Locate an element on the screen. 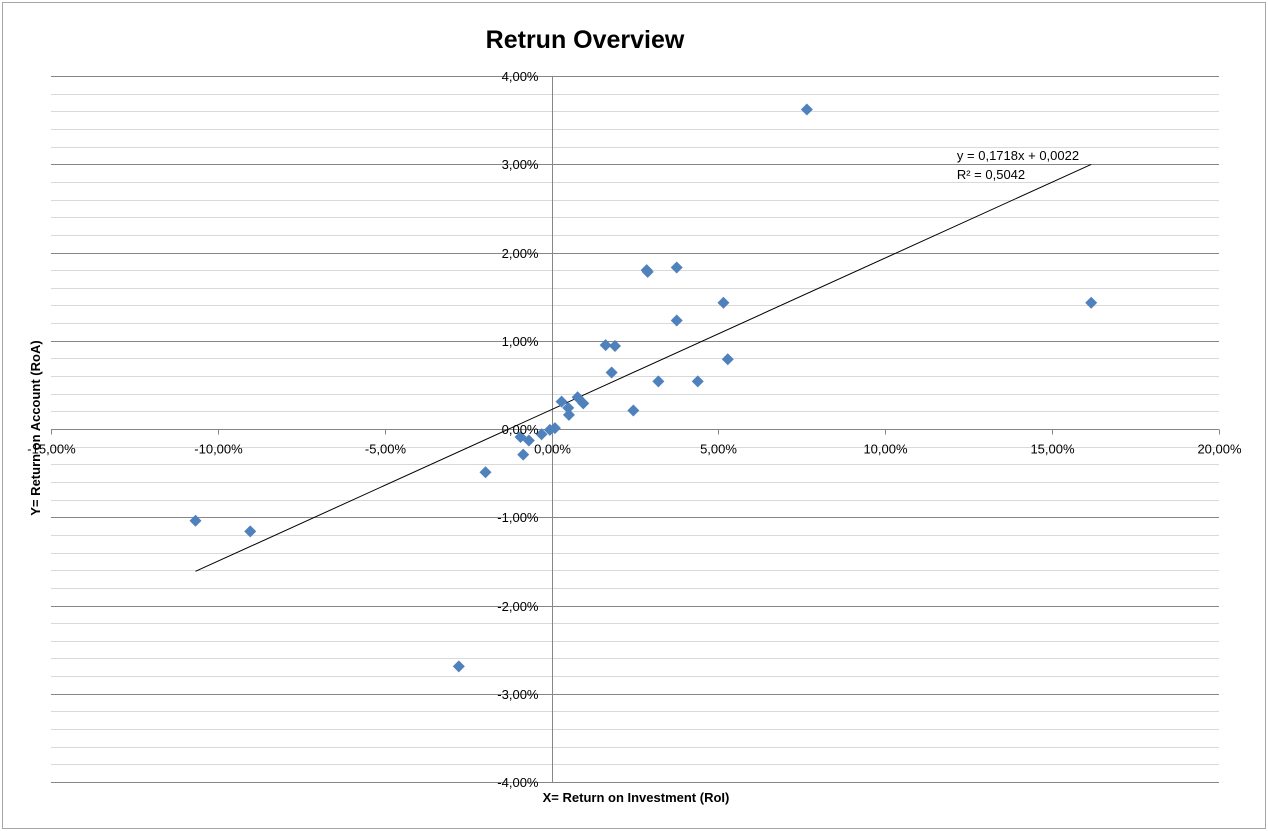 Image resolution: width=1268 pixels, height=831 pixels. y-tick-label: 4,00% is located at coordinates (520, 76).